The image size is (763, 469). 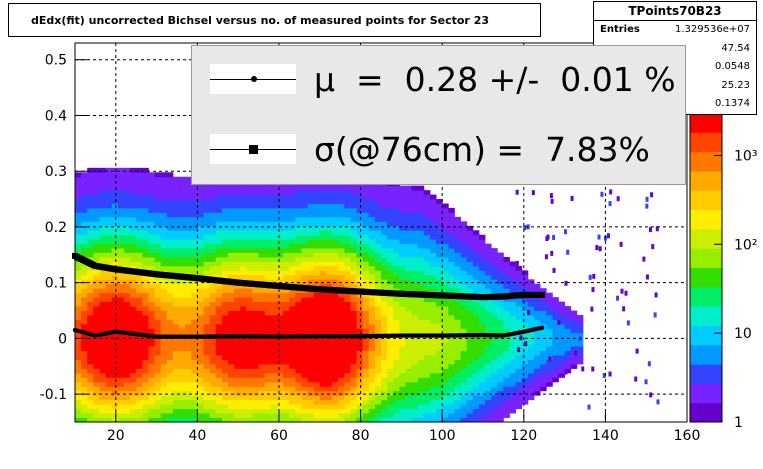 I want to click on palette-cell, so click(x=706, y=123).